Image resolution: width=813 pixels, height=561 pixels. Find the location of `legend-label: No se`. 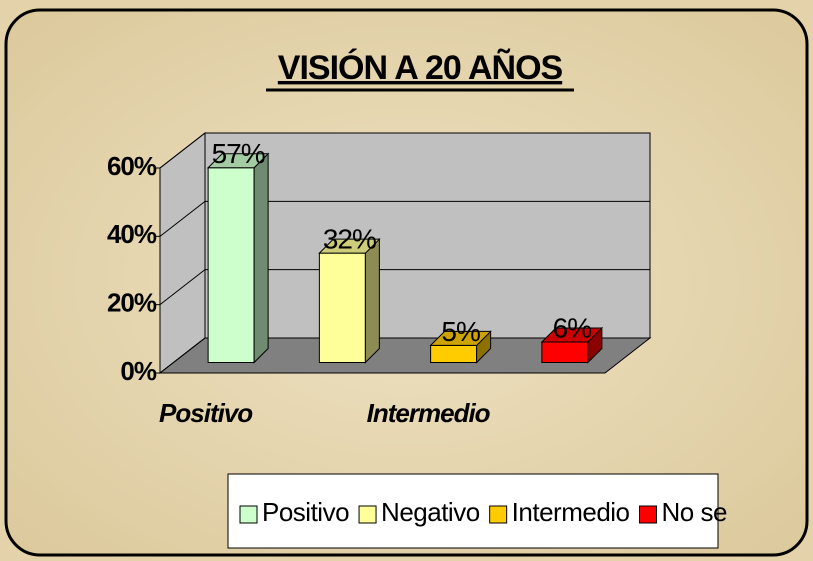

legend-label: No se is located at coordinates (694, 512).